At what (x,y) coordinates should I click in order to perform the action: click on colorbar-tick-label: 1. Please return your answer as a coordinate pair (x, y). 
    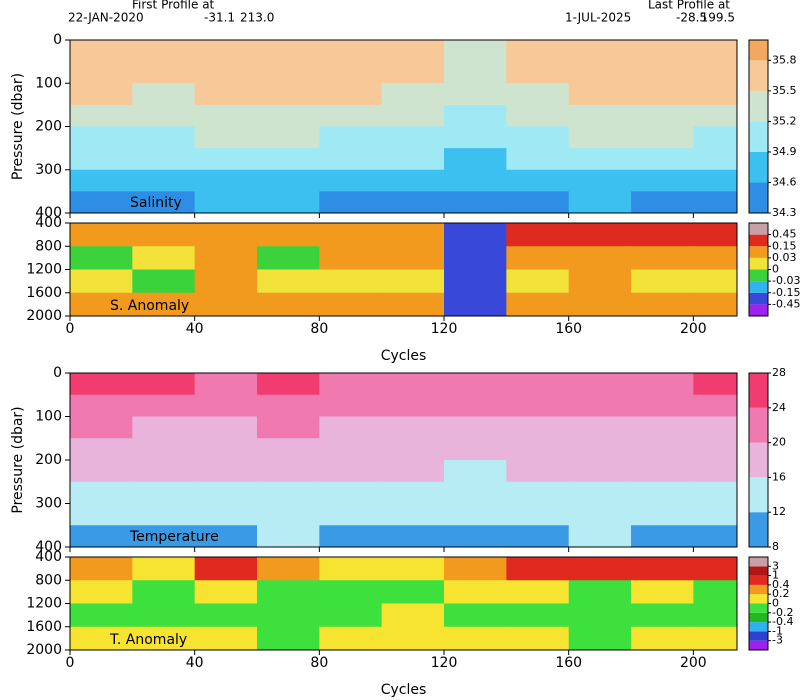
    Looking at the image, I should click on (775, 575).